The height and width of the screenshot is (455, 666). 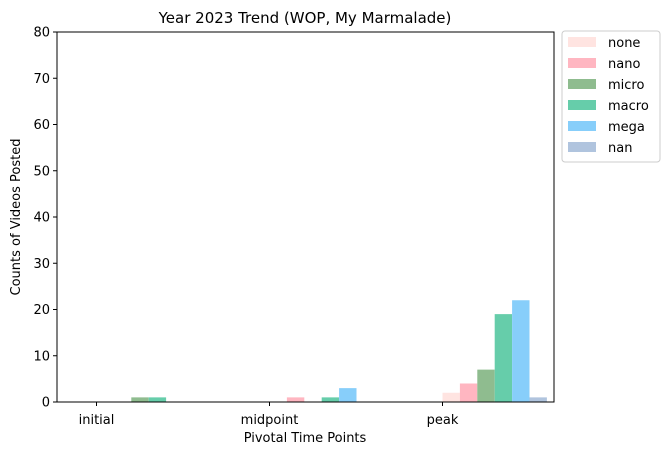 I want to click on legend-label-mega: mega, so click(x=626, y=127).